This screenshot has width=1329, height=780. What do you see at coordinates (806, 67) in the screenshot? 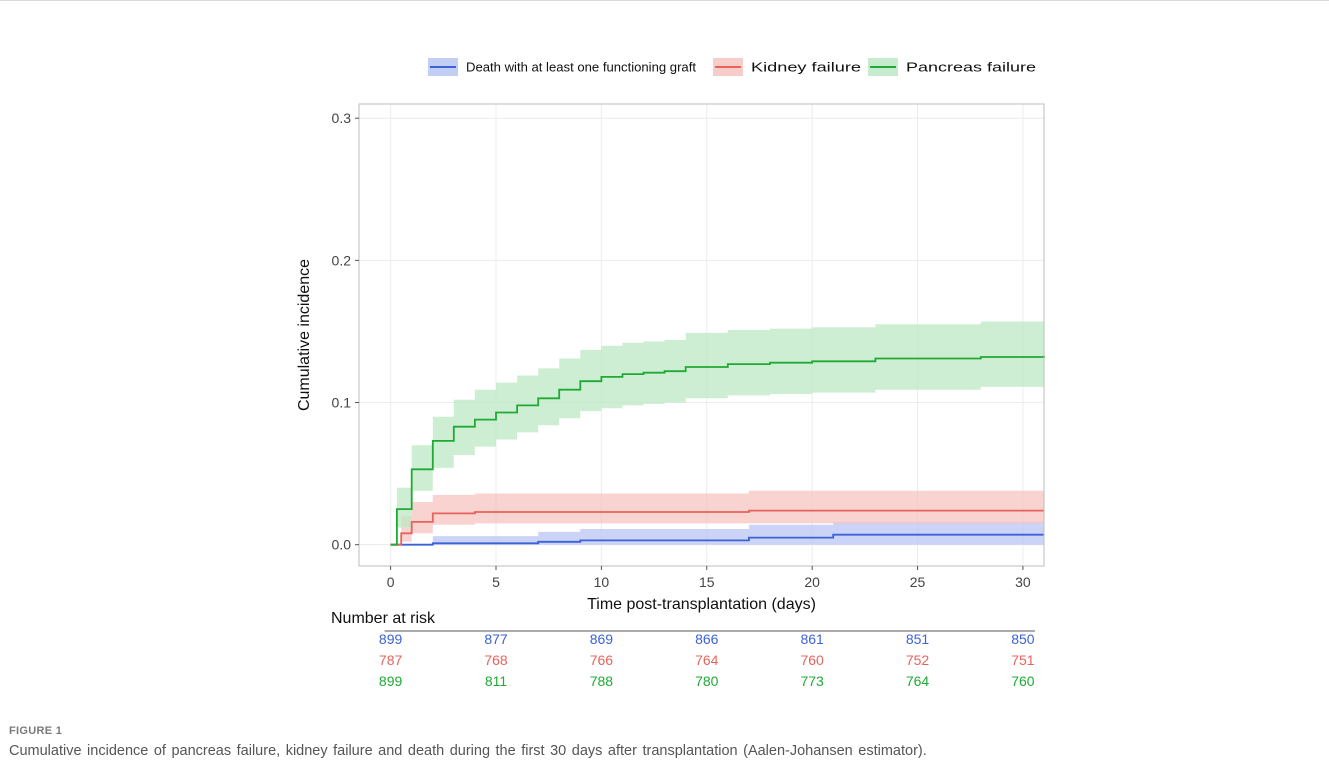
I see `legend-label-1: Kidney failure` at bounding box center [806, 67].